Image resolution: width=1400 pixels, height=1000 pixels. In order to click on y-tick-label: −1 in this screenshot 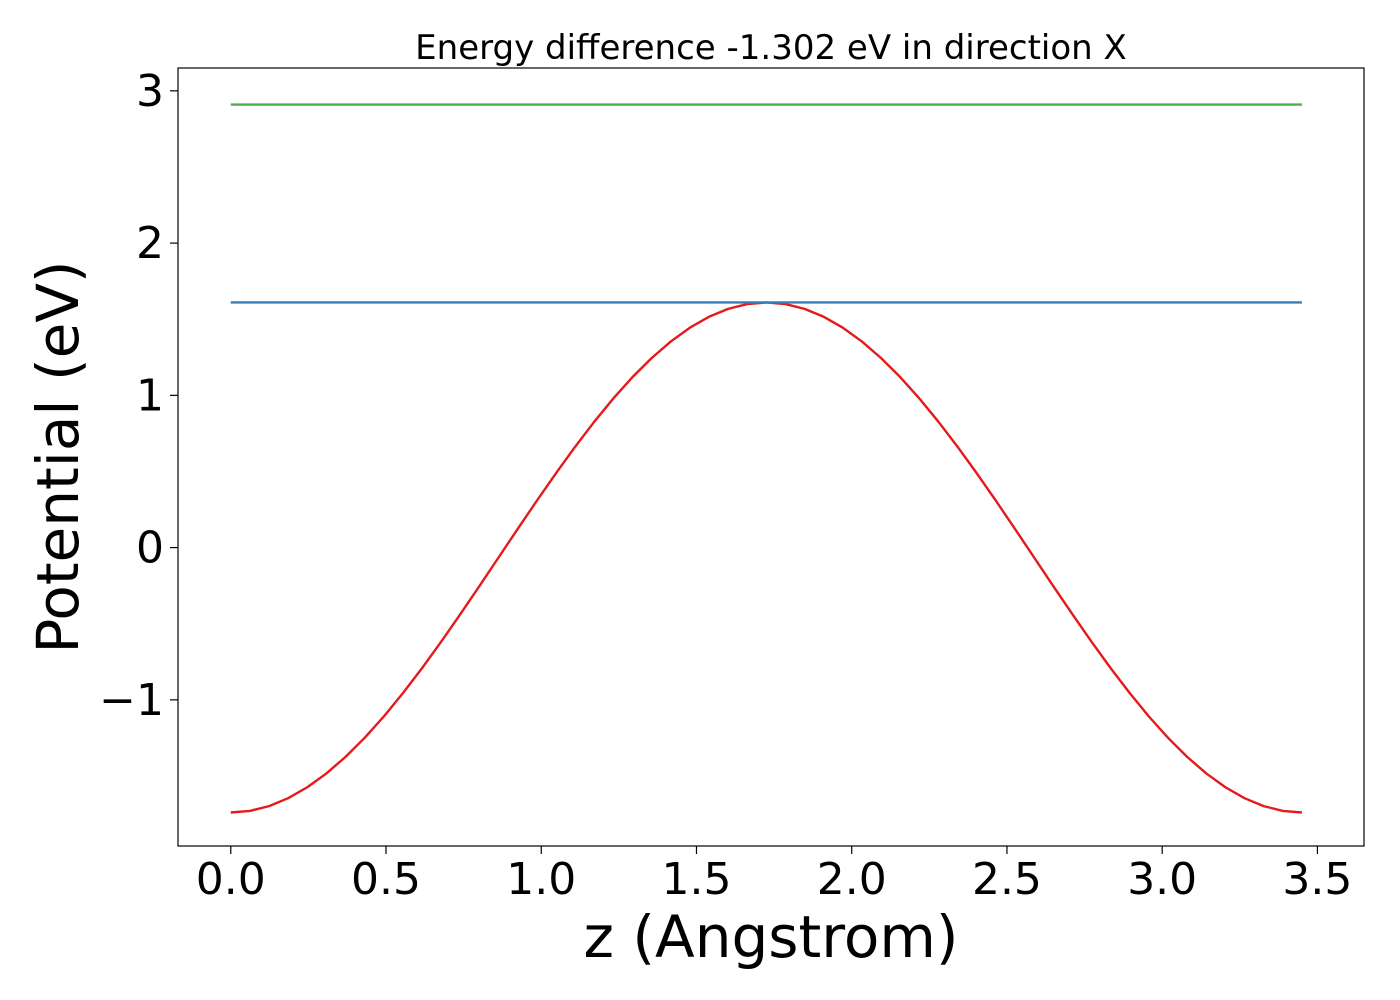, I will do `click(131, 700)`.